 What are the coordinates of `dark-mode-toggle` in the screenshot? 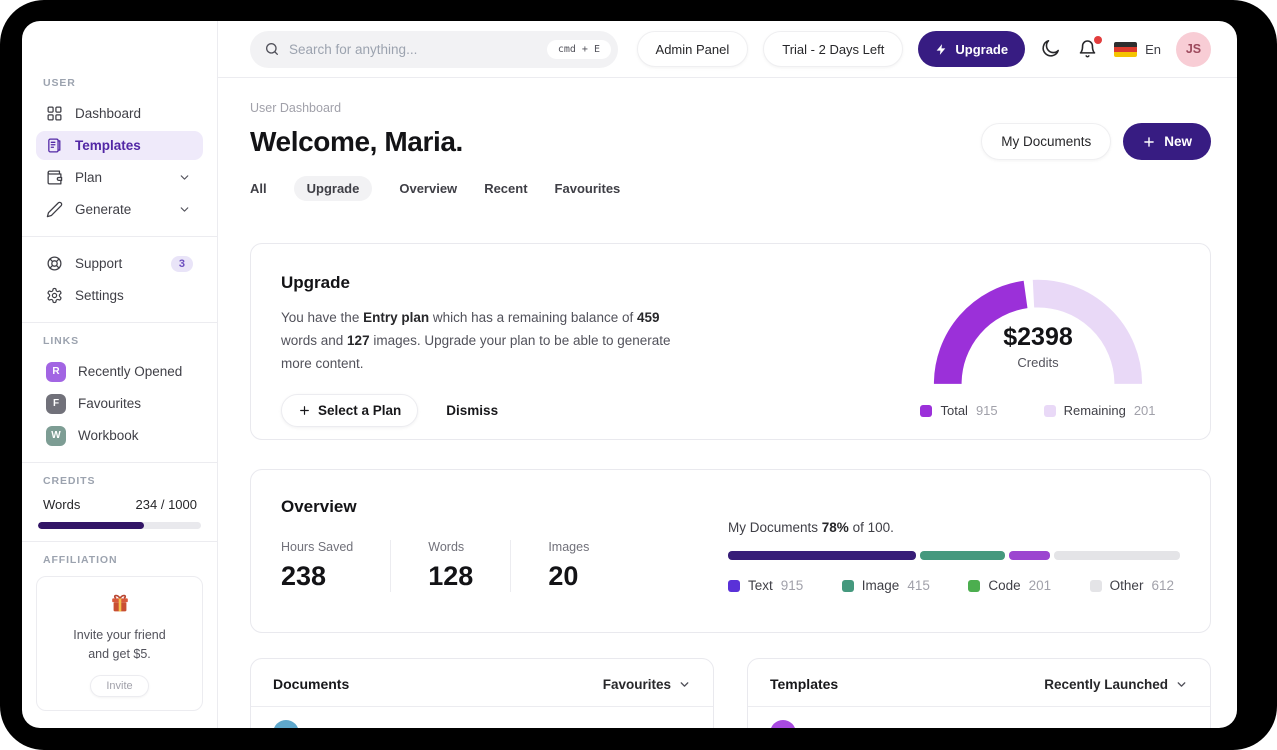 It's located at (1051, 49).